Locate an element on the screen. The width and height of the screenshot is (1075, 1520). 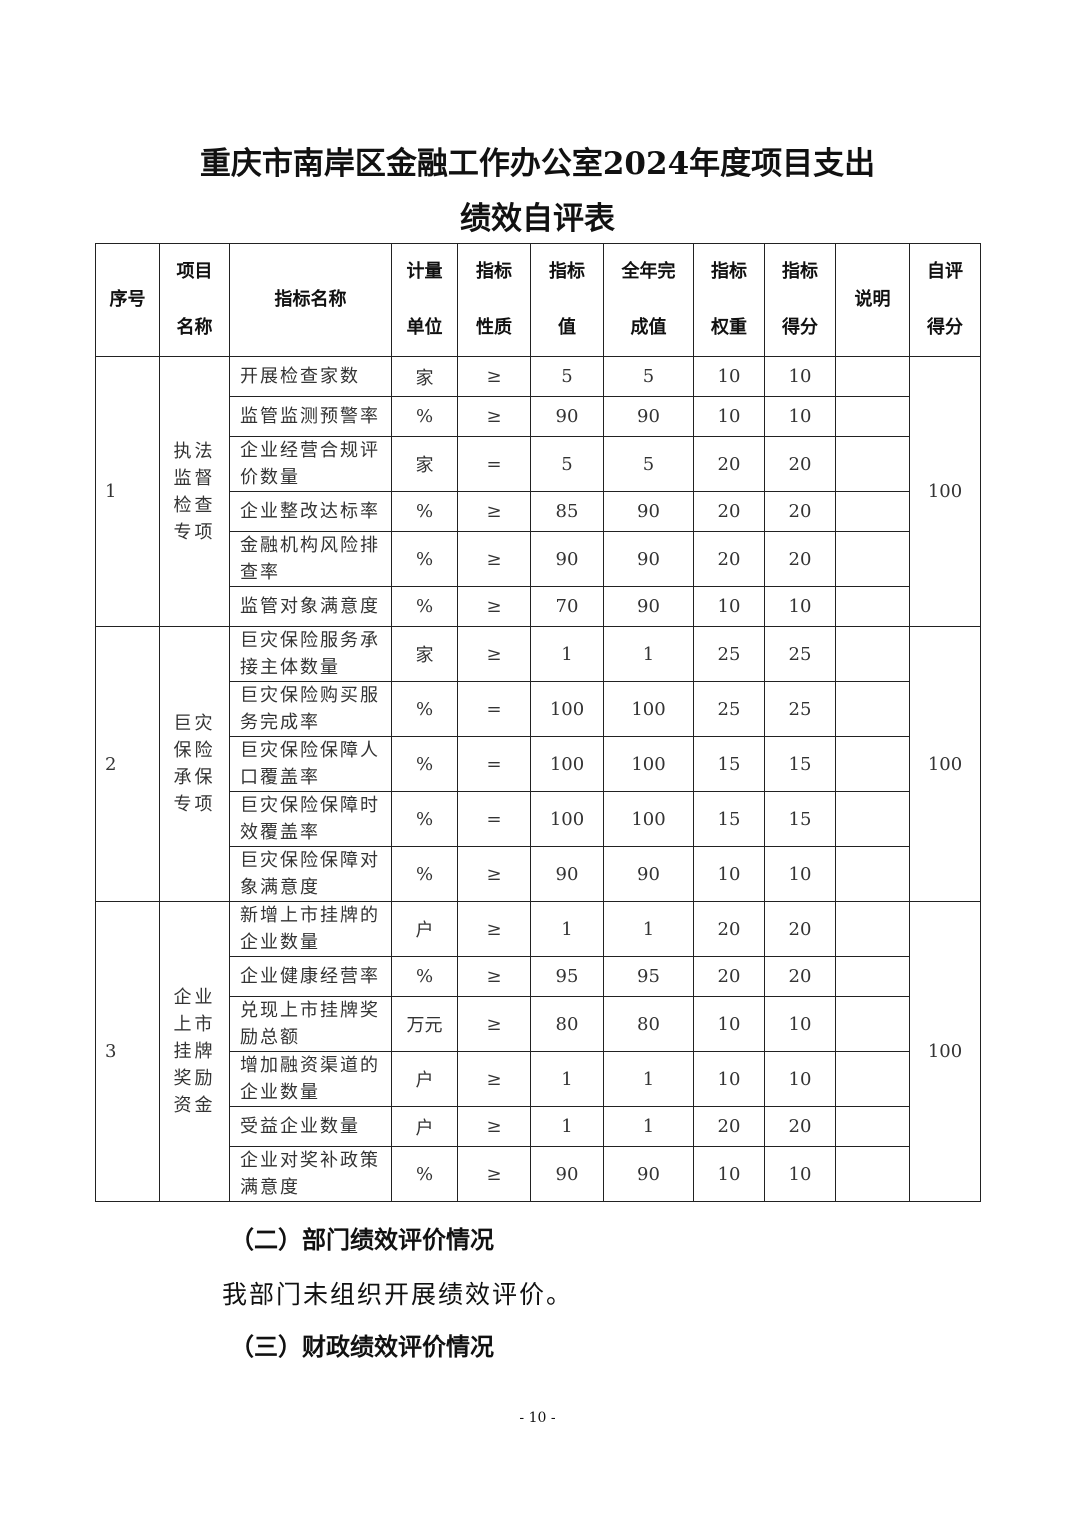
page-number: - 10 - is located at coordinates (537, 1418).